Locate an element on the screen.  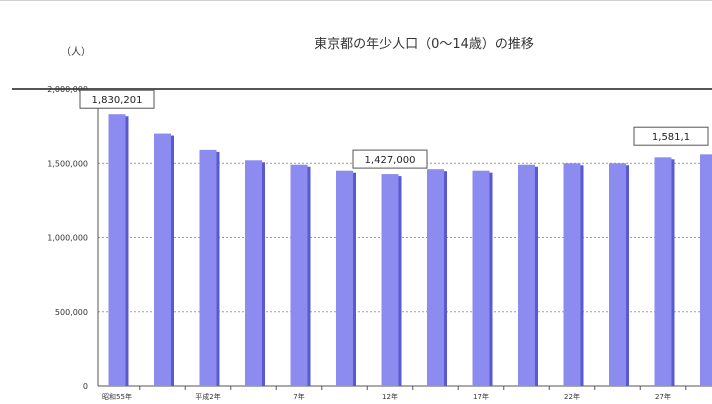
x-tick-label: 平成2年 is located at coordinates (207, 396).